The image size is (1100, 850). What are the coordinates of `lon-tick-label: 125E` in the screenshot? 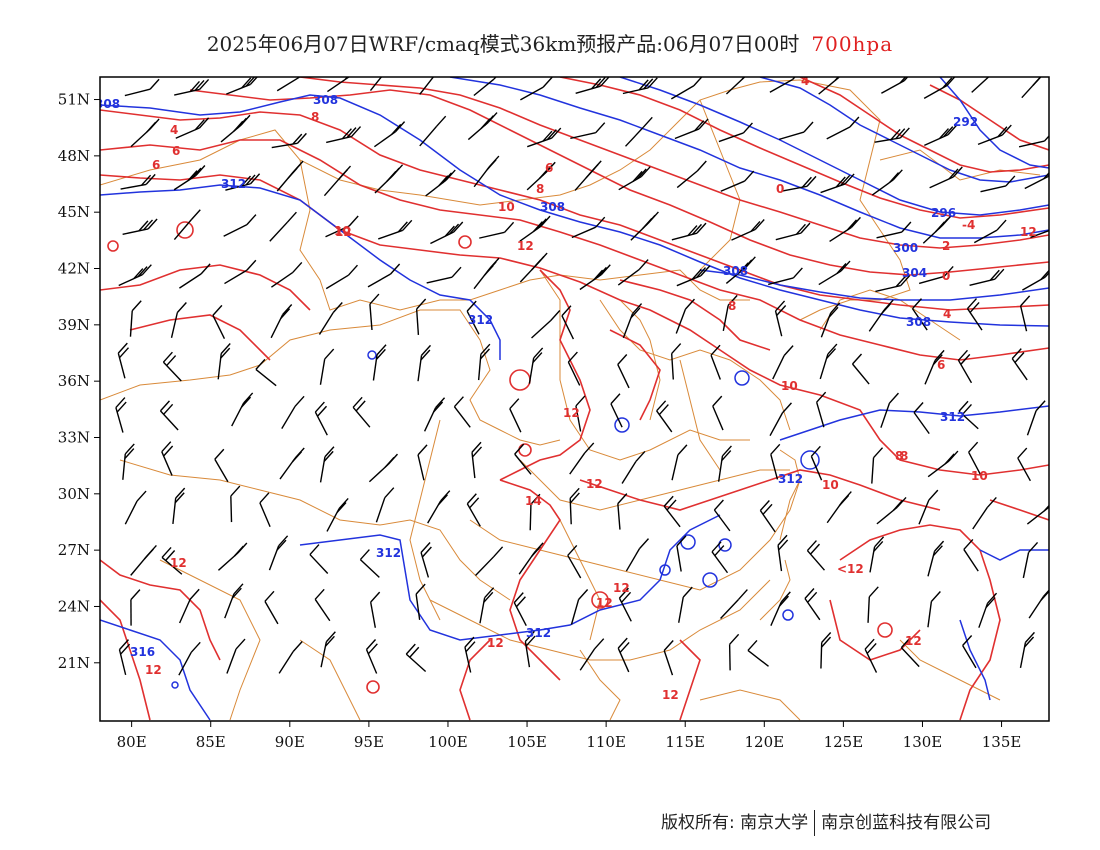 It's located at (844, 742).